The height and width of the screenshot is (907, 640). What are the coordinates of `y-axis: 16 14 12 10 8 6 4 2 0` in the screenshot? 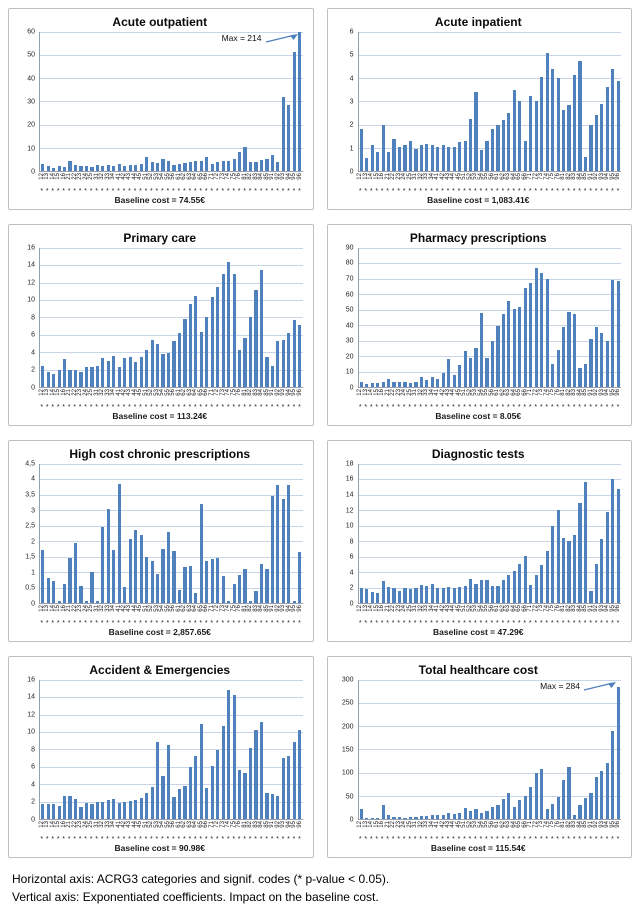 It's located at (28, 749).